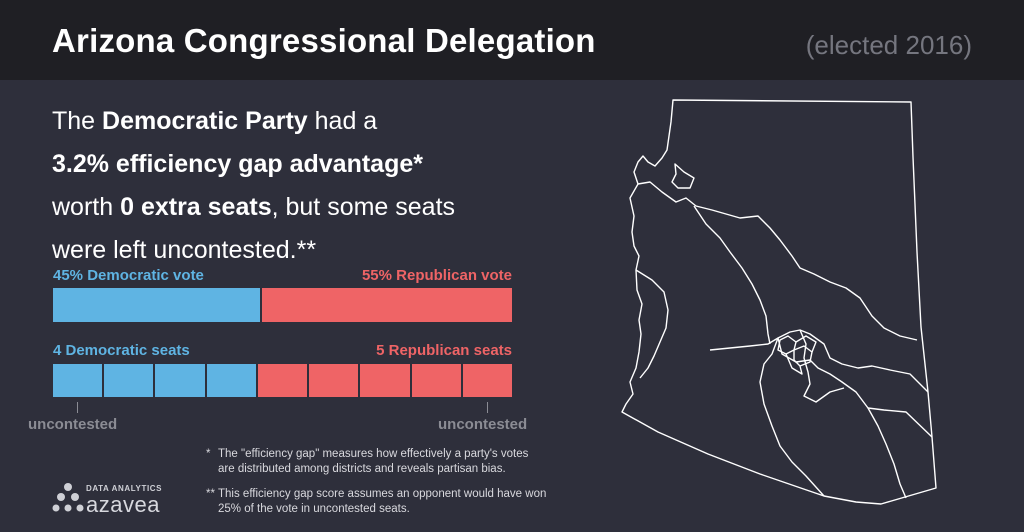 This screenshot has height=532, width=1024. Describe the element at coordinates (444, 350) in the screenshot. I see `rep-seats-label: 5 Republican seats` at that location.